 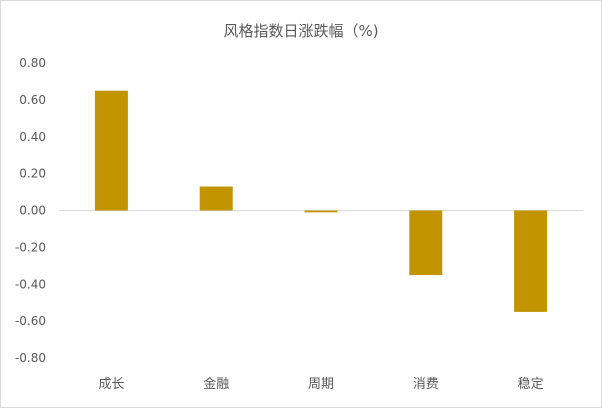 I want to click on y-tick-label: 0.40, so click(x=32, y=137).